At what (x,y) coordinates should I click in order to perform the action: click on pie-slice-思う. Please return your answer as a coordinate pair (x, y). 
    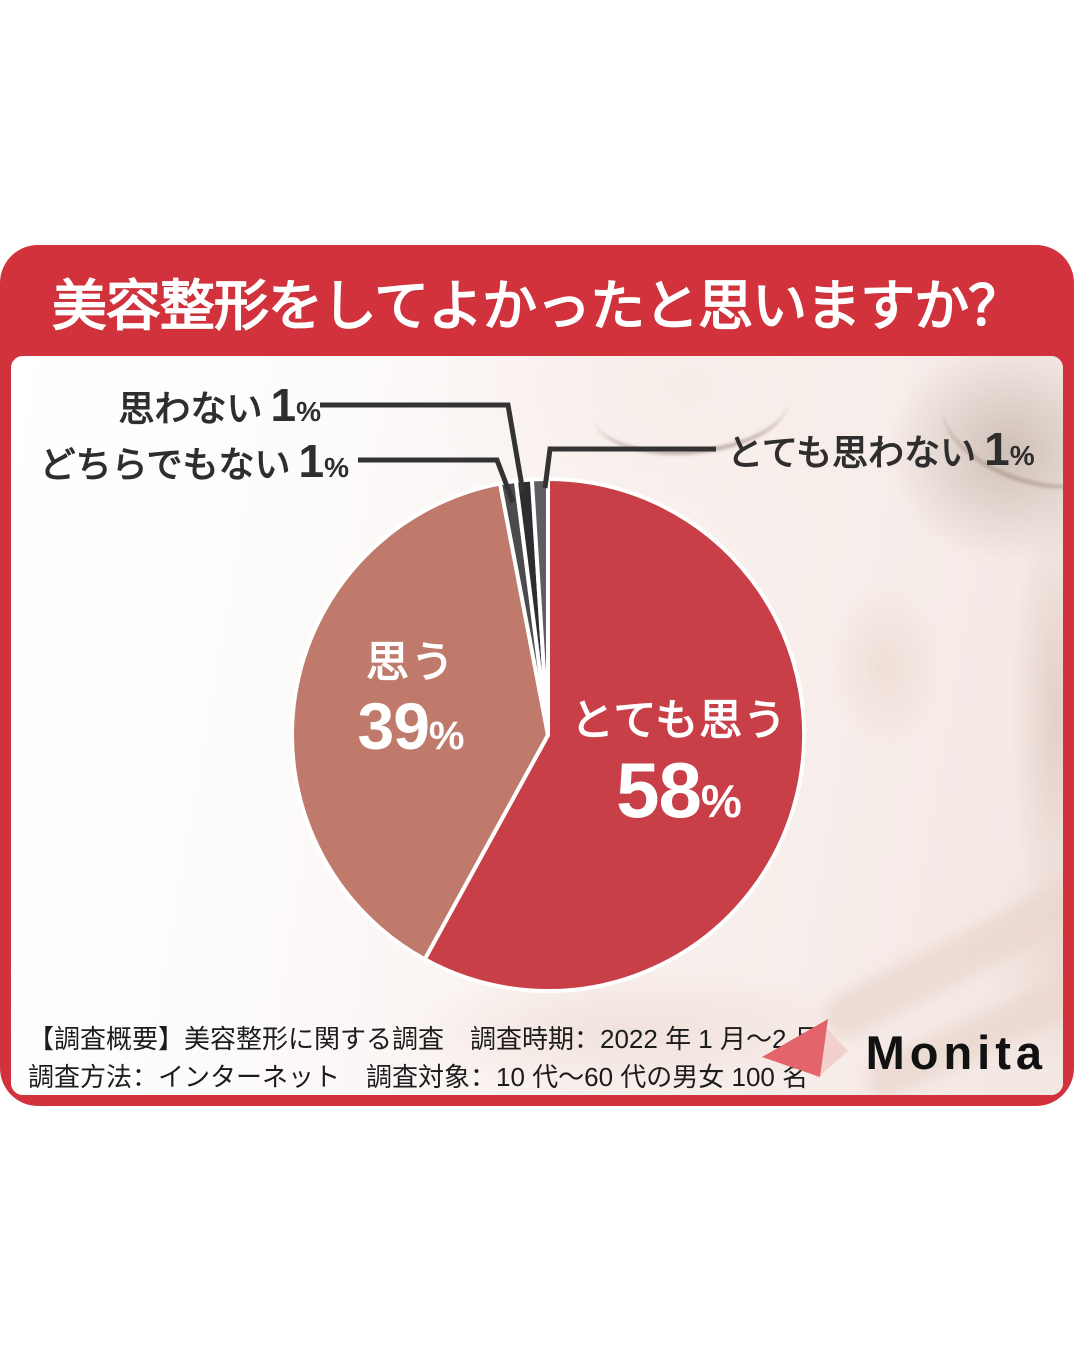
    Looking at the image, I should click on (420, 721).